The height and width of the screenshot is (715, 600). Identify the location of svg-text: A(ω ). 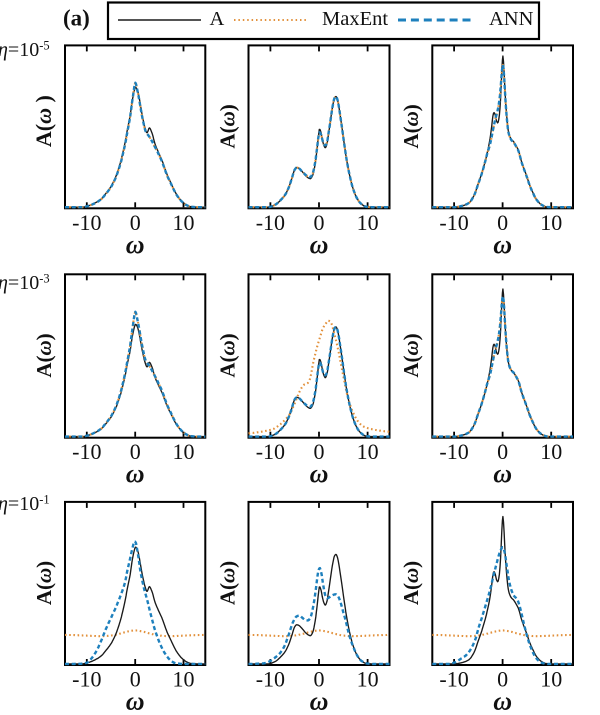
(43, 121).